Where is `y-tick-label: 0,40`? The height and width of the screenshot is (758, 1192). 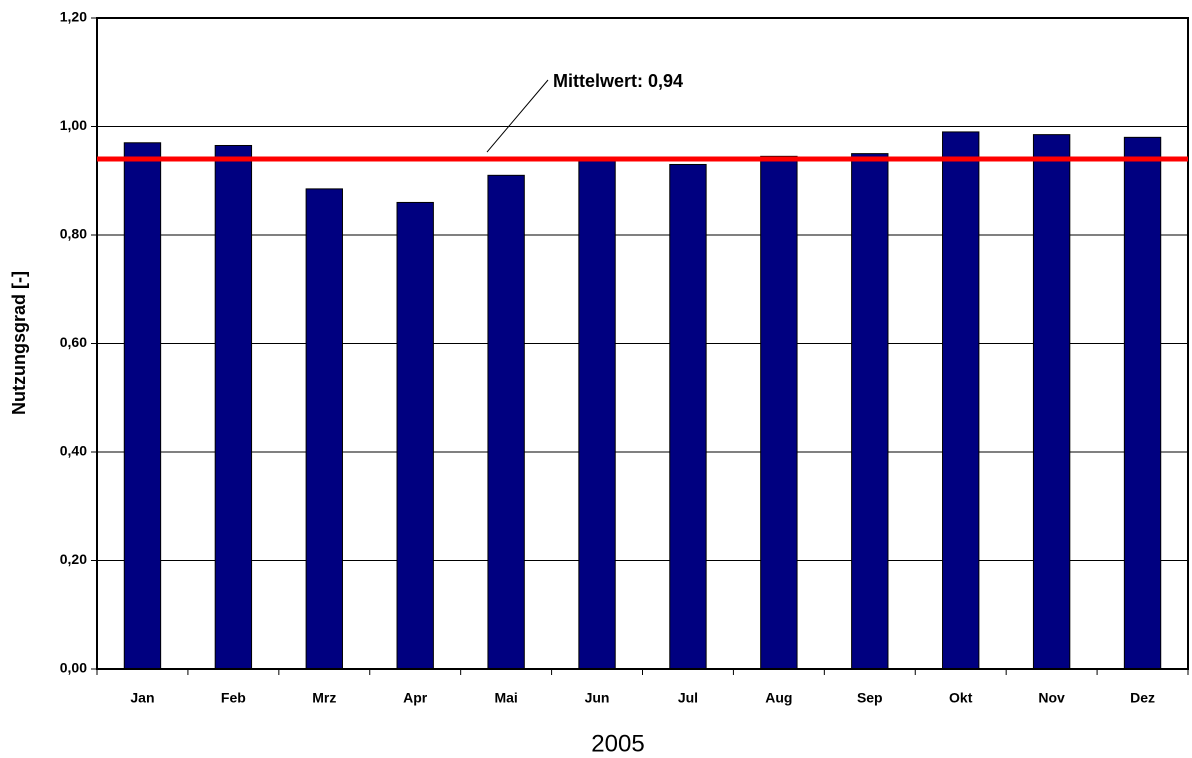 y-tick-label: 0,40 is located at coordinates (73, 451).